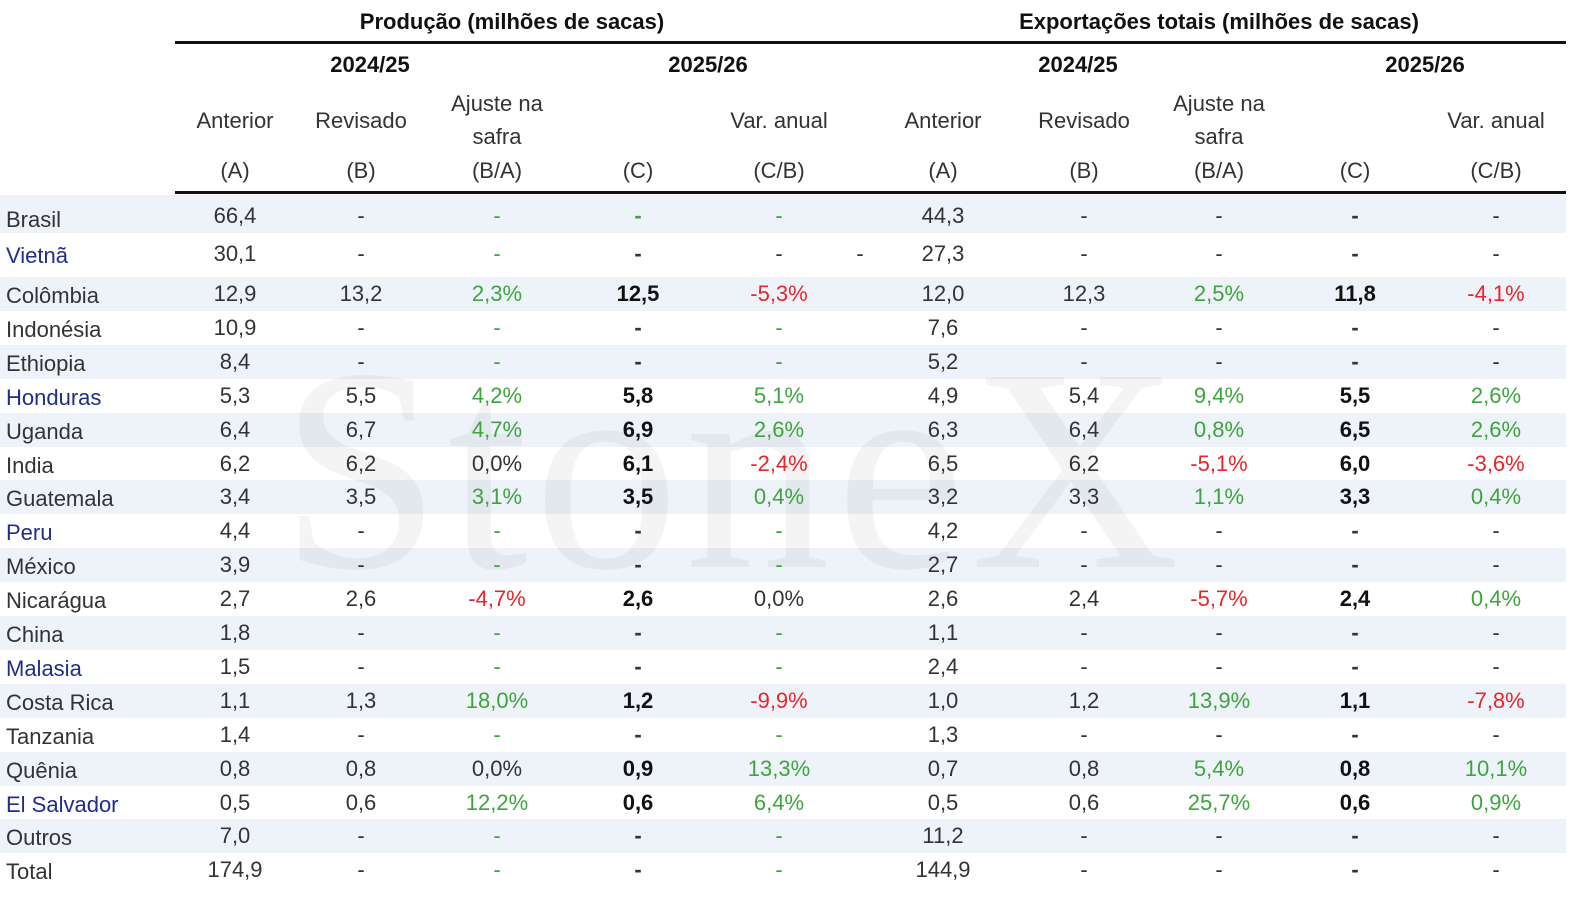 This screenshot has width=1592, height=906. I want to click on cell: 12,0, so click(943, 293).